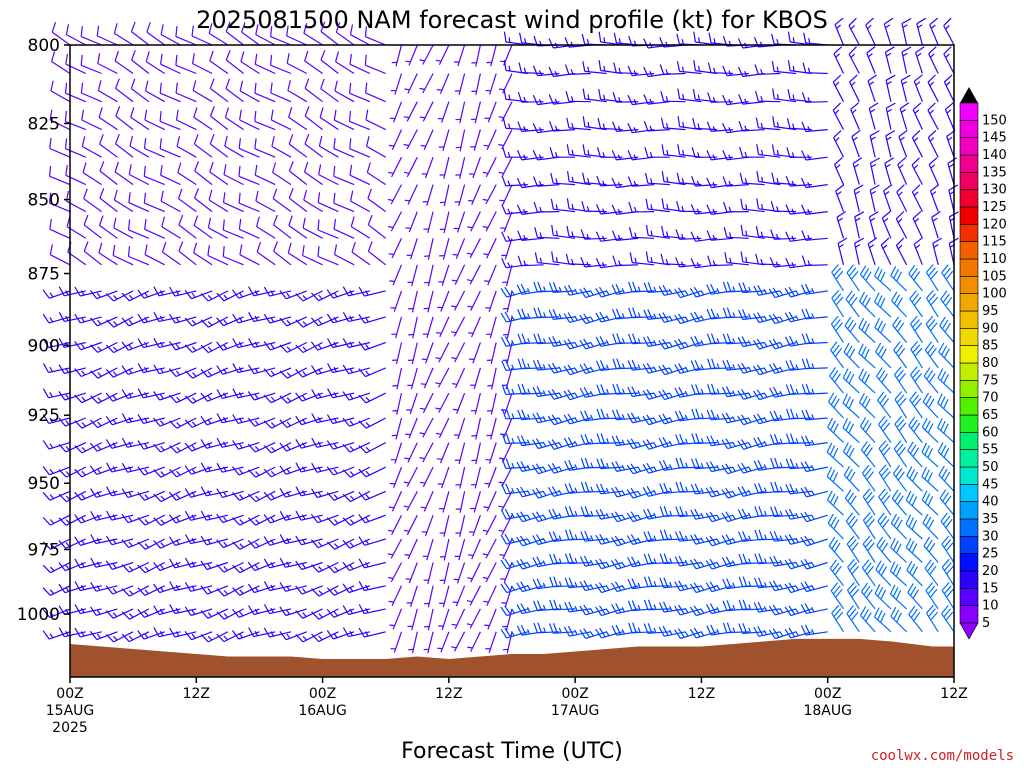 Image resolution: width=1024 pixels, height=768 pixels. I want to click on y-tick-label: 1000, so click(38, 615).